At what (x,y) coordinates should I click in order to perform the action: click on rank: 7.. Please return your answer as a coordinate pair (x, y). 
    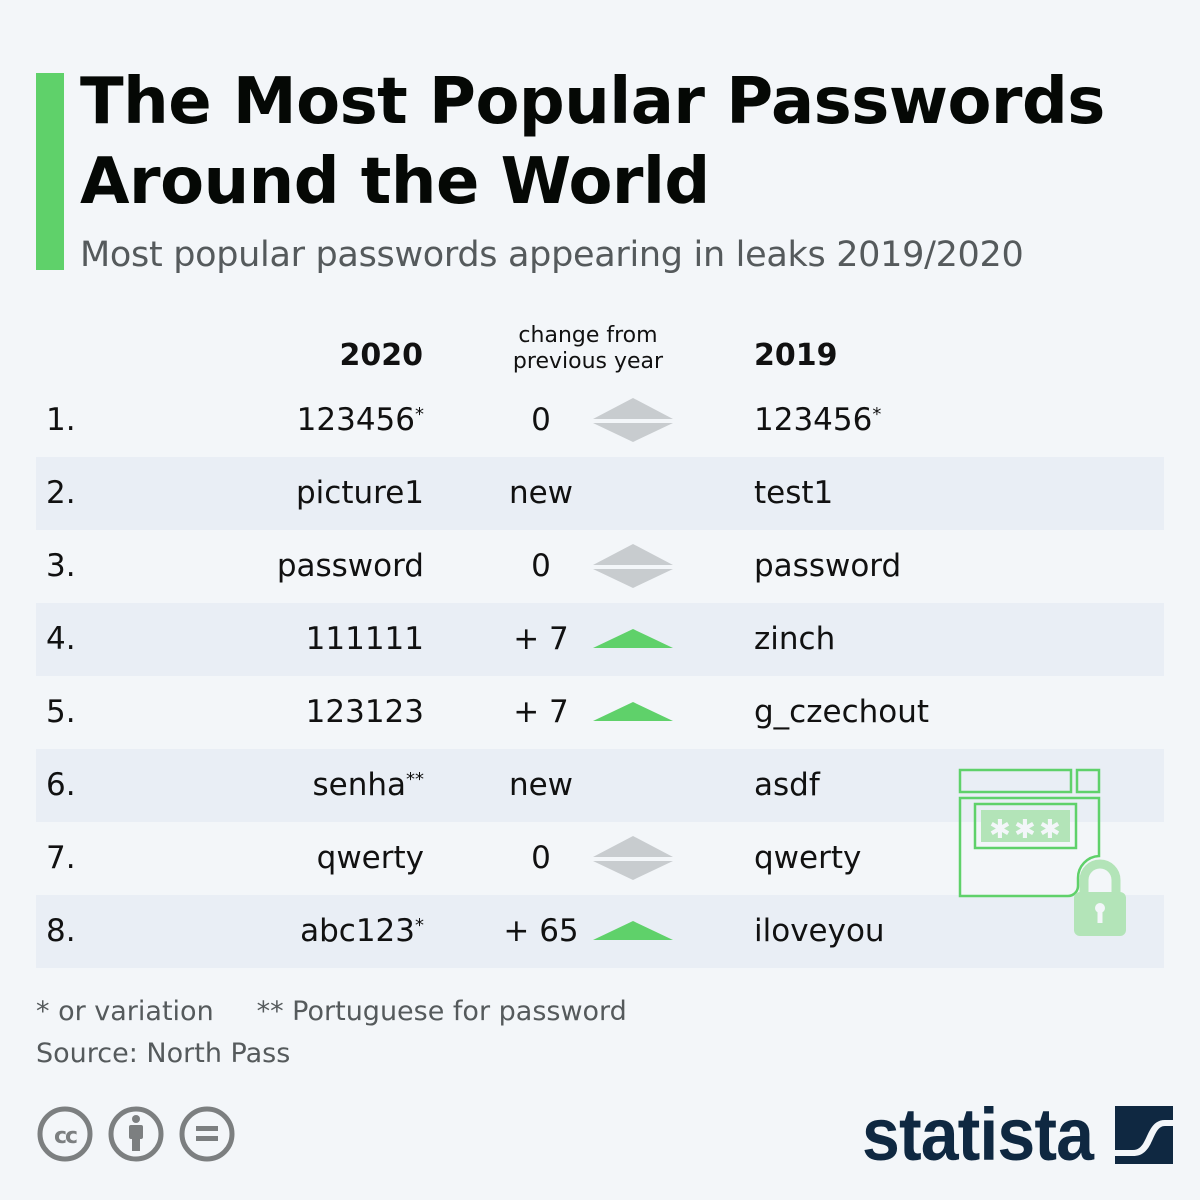
    Looking at the image, I should click on (61, 858).